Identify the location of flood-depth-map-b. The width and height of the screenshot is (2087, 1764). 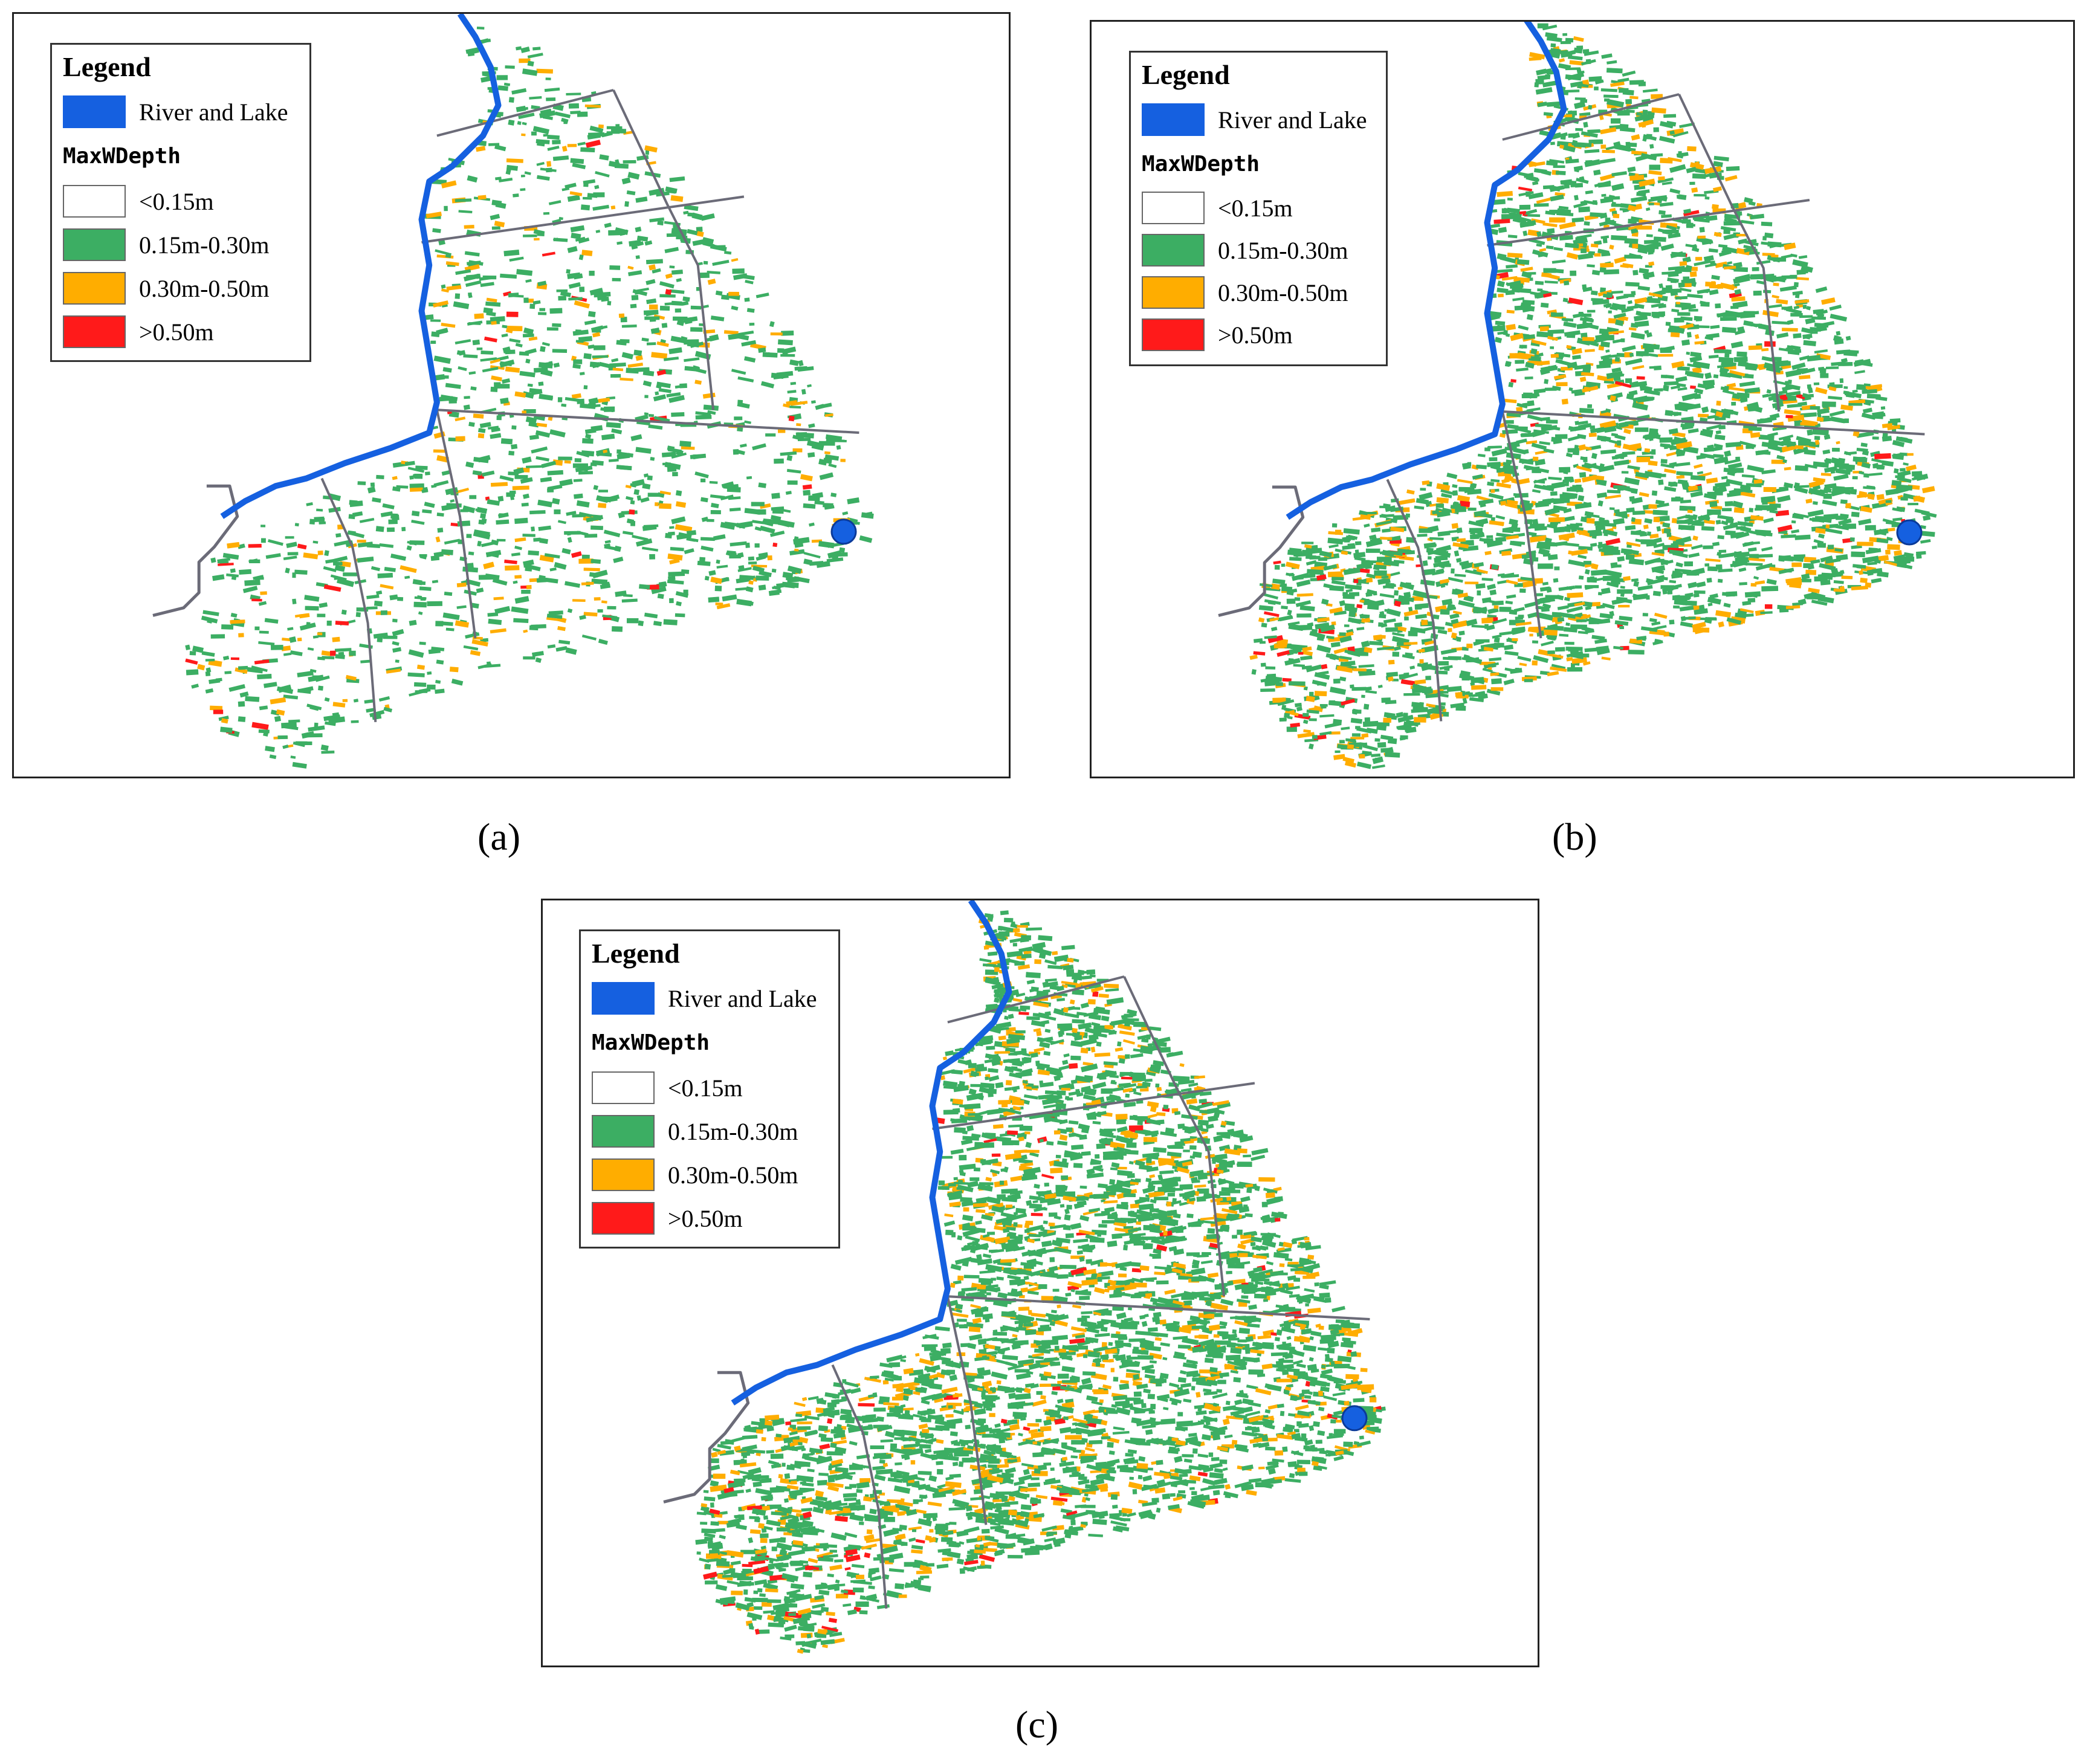
(1577, 395).